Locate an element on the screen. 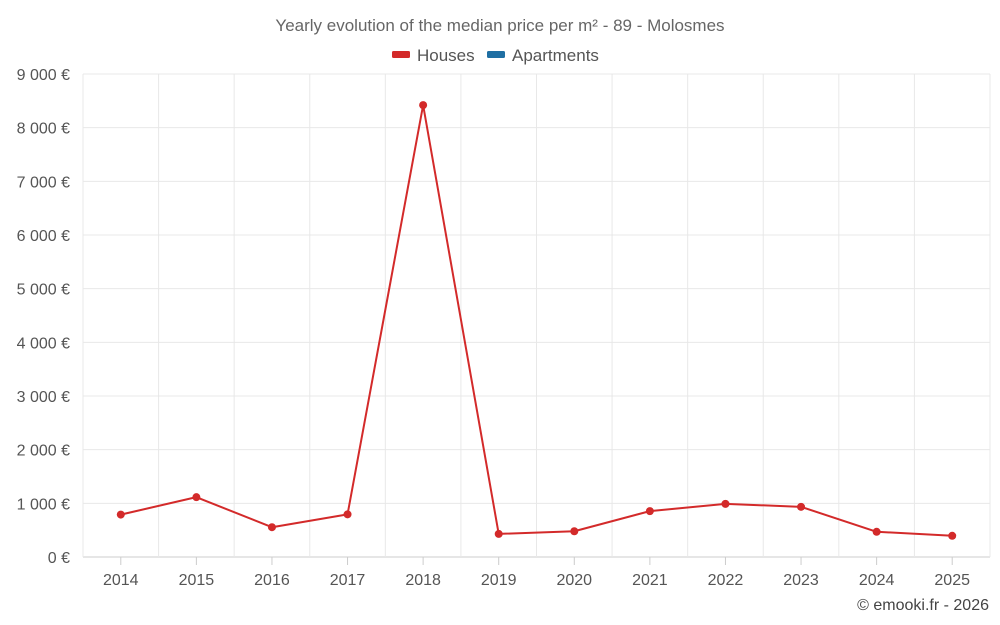 This screenshot has height=625, width=1000. y-tick-label: 7 000 € is located at coordinates (43, 182).